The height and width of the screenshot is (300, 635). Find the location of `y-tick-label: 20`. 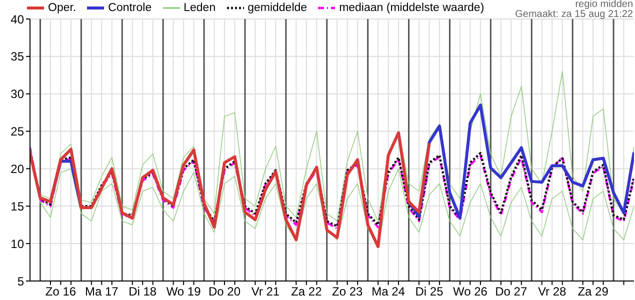

y-tick-label: 20 is located at coordinates (17, 169).